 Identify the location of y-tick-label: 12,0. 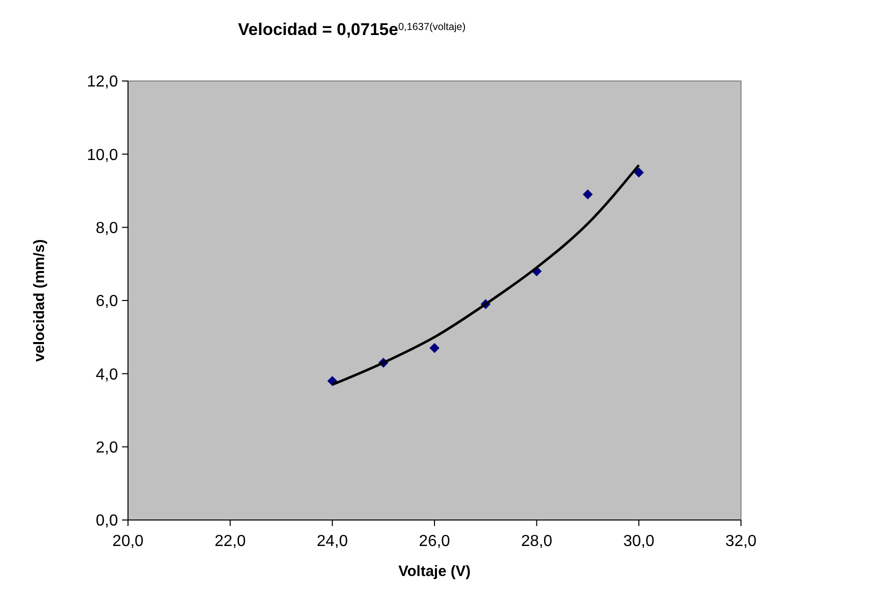
(102, 82).